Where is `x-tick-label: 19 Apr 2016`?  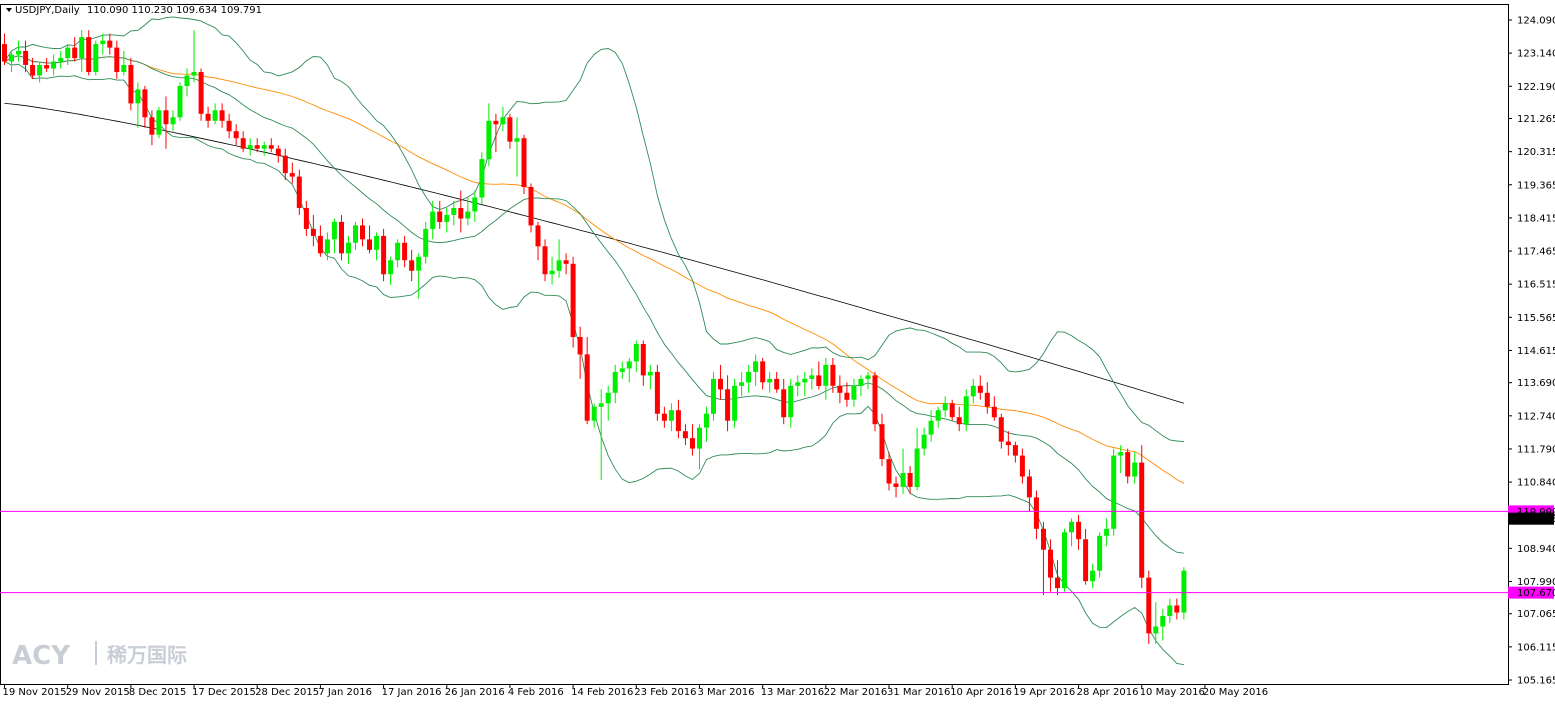 x-tick-label: 19 Apr 2016 is located at coordinates (1044, 692).